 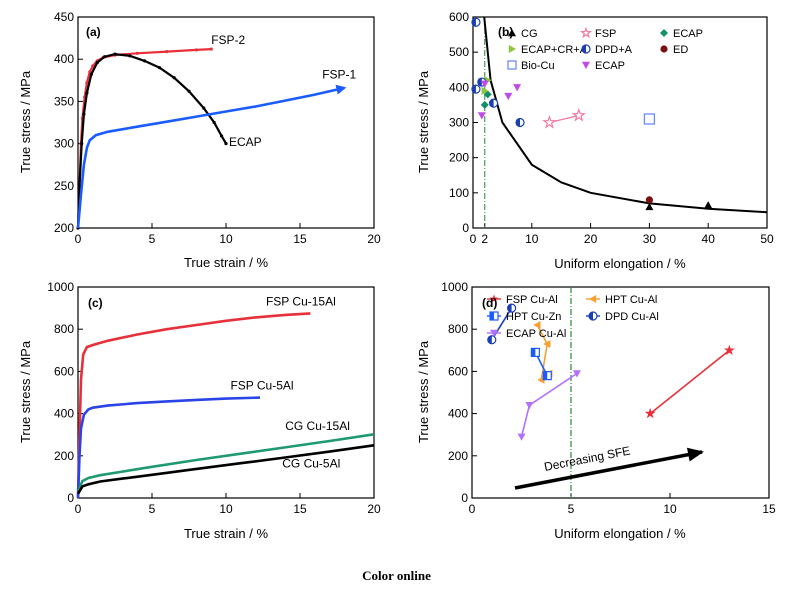 What do you see at coordinates (300, 509) in the screenshot?
I see `x-tick-label-c: 15` at bounding box center [300, 509].